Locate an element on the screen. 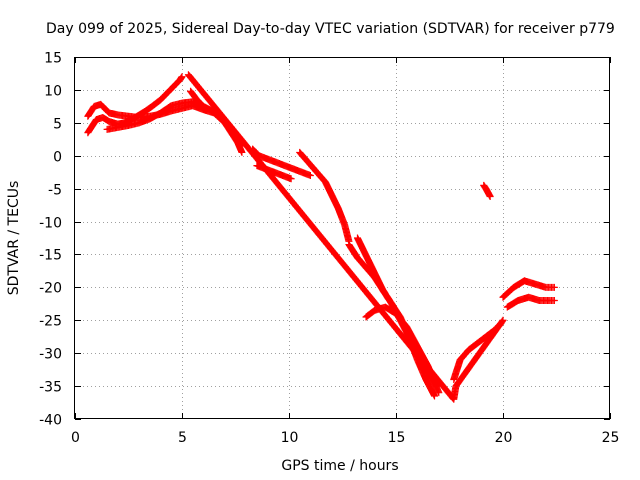  series-arc-C is located at coordinates (153, 115).